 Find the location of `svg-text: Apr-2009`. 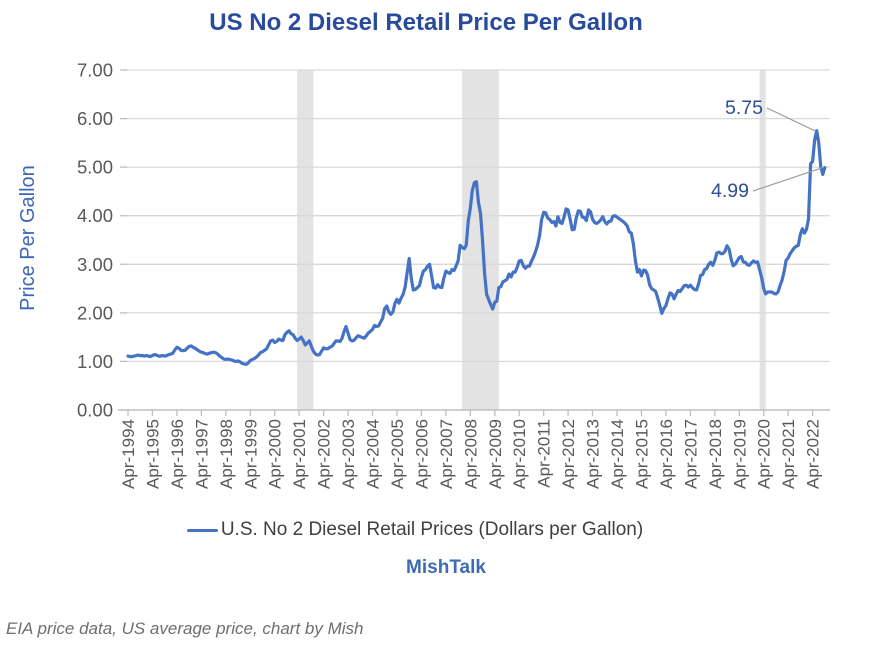

svg-text: Apr-2009 is located at coordinates (495, 454).